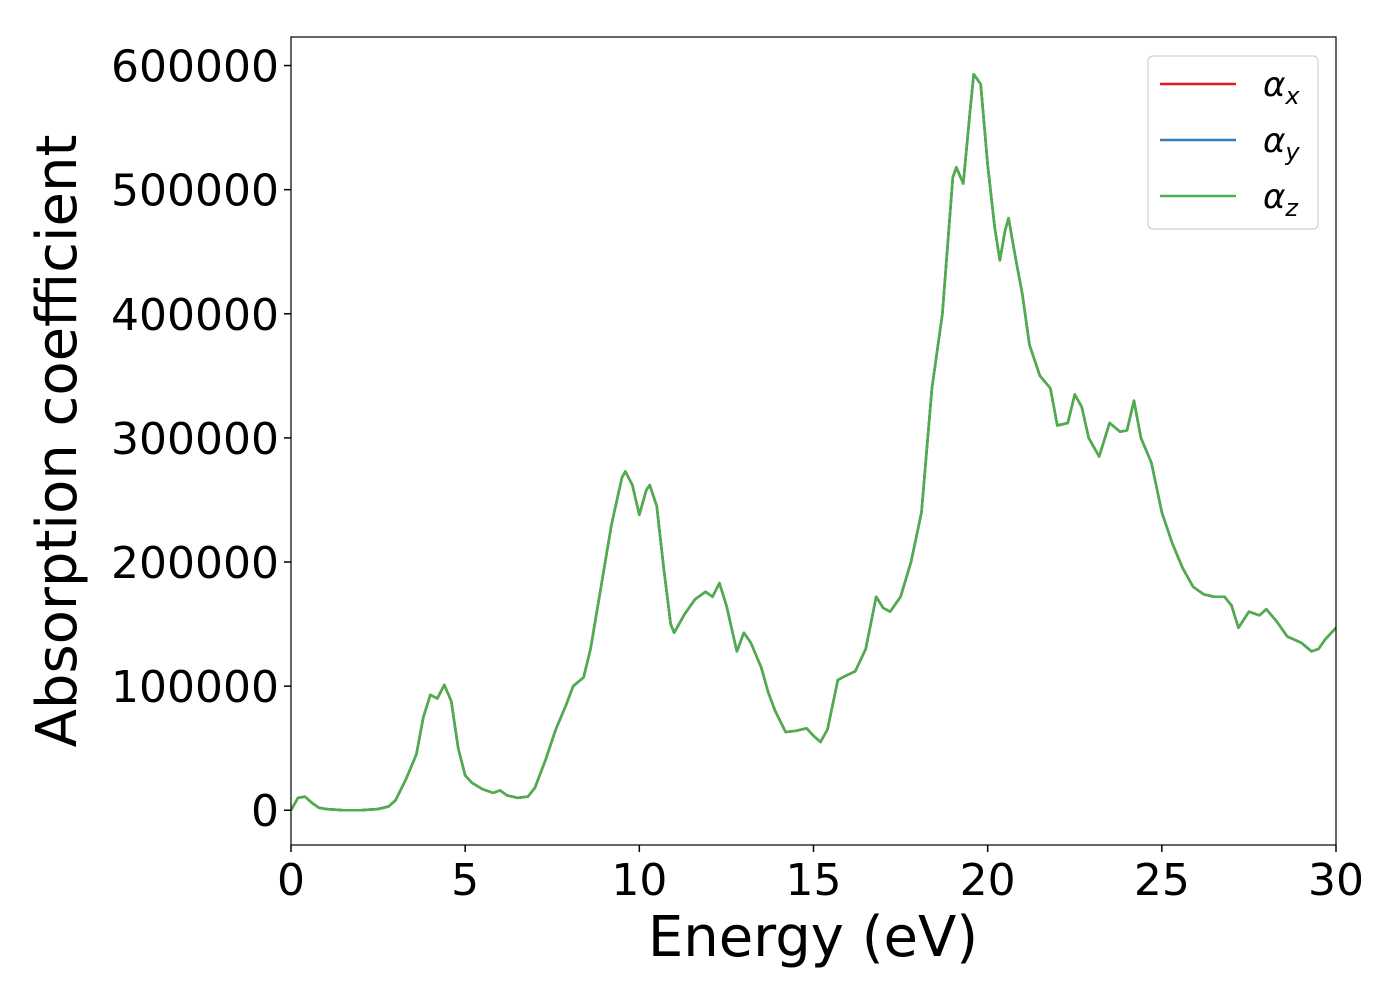 This screenshot has width=1400, height=1000. I want to click on x-tick-label: 25, so click(1162, 880).